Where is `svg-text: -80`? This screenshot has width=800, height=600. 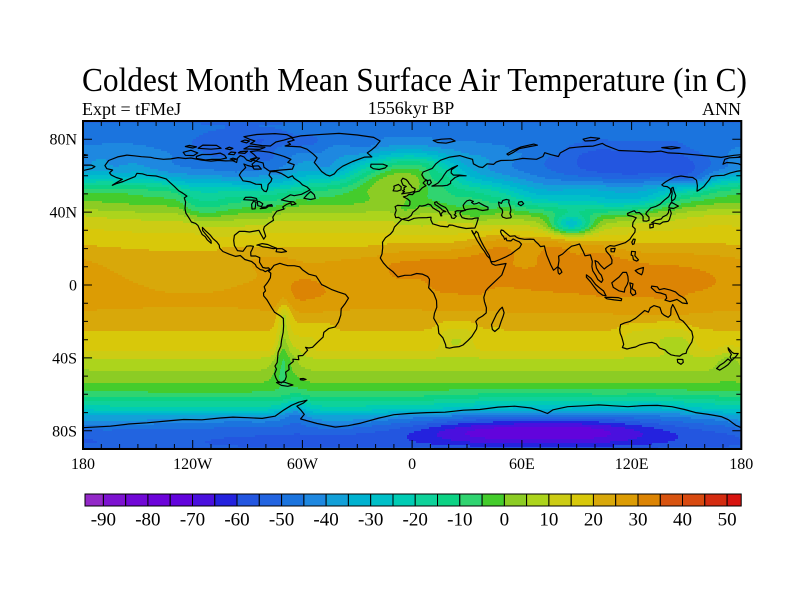
svg-text: -80 is located at coordinates (147, 520).